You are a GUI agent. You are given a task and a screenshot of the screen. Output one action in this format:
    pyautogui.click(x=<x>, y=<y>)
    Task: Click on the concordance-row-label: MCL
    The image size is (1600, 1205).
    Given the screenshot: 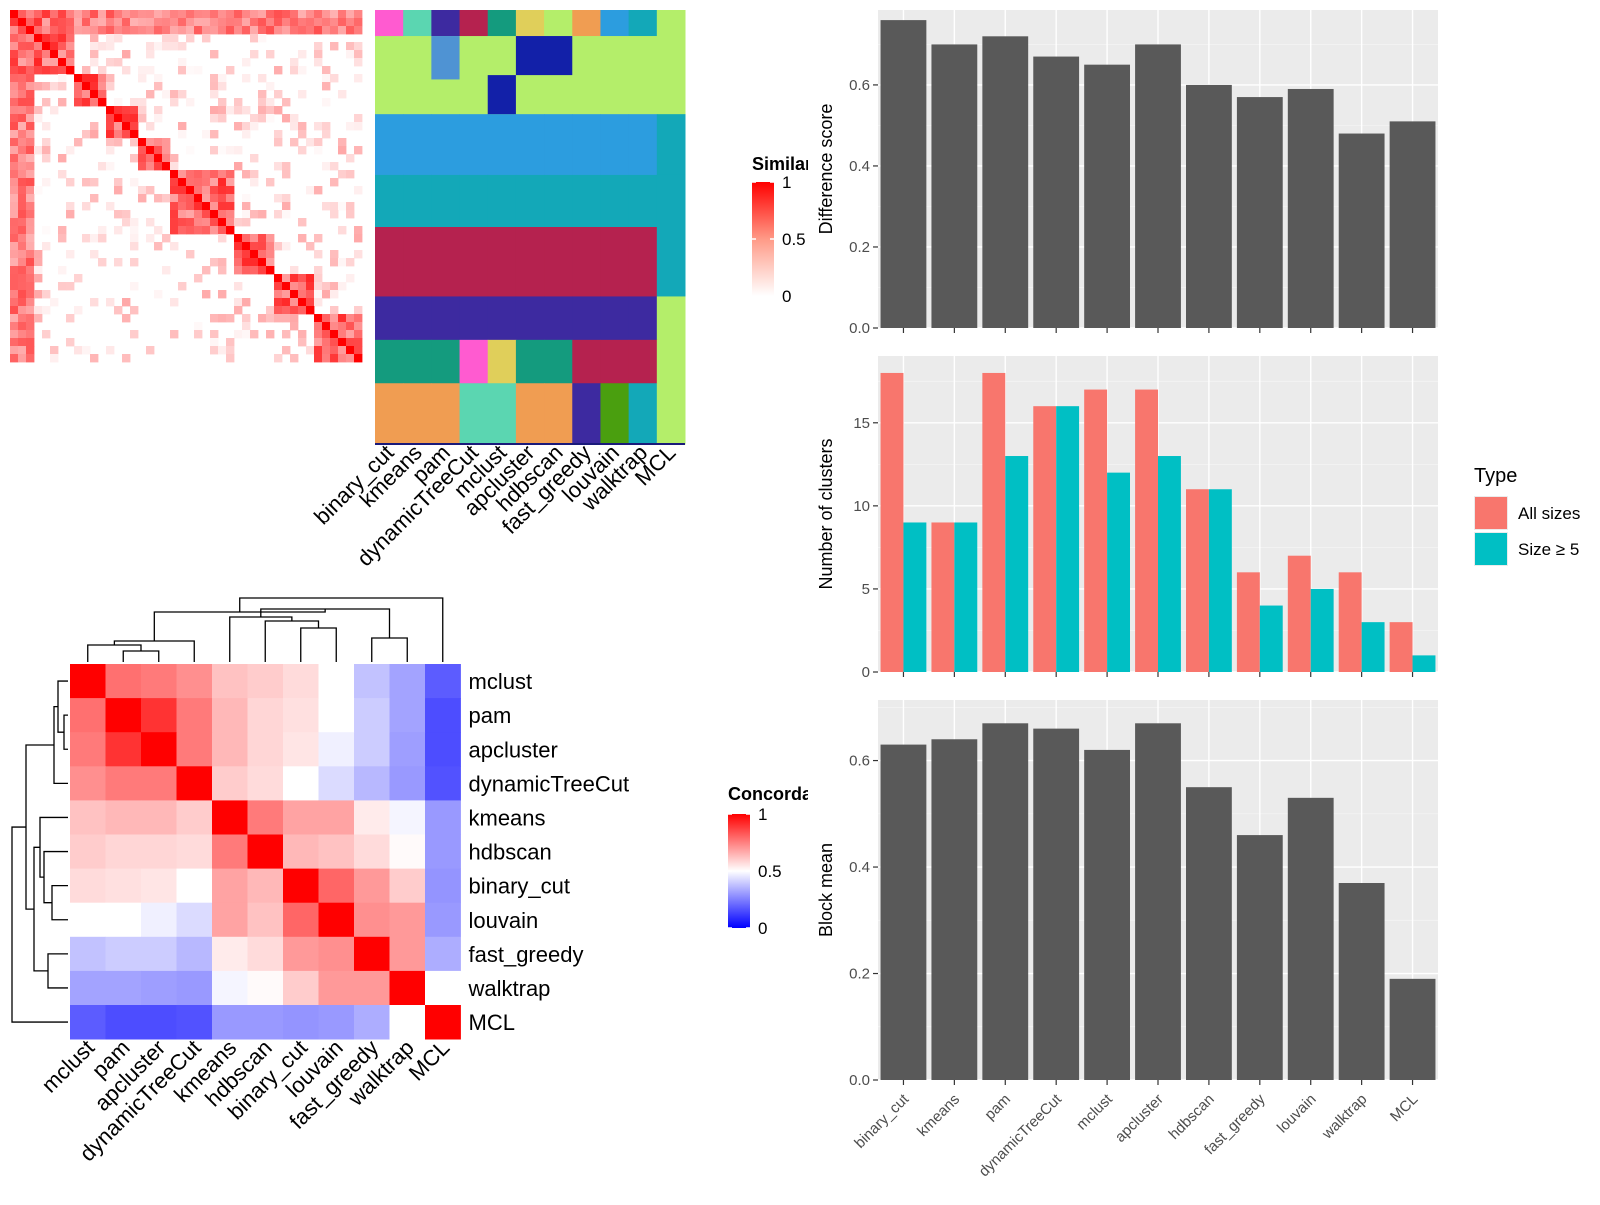 What is the action you would take?
    pyautogui.click(x=492, y=1022)
    